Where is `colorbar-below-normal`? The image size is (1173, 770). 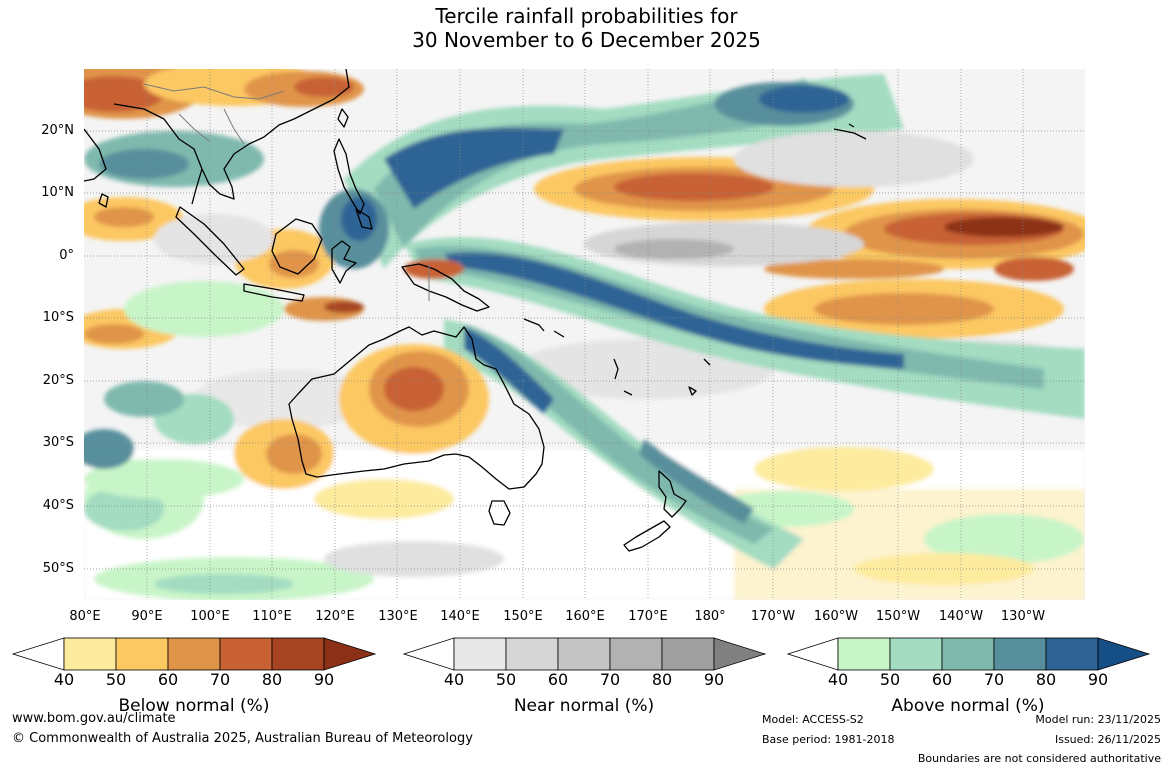 colorbar-below-normal is located at coordinates (194, 654).